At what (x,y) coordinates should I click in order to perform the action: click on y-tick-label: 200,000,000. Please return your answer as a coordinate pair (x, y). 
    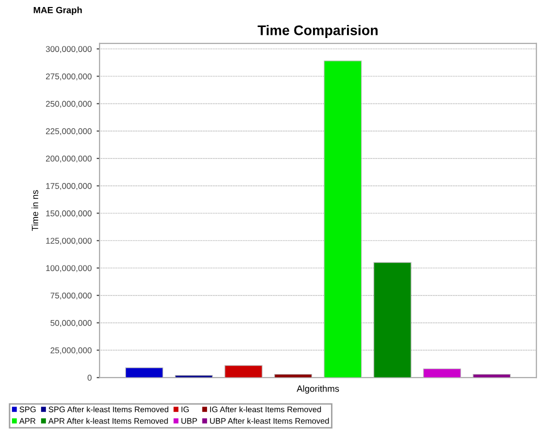
    Looking at the image, I should click on (69, 159).